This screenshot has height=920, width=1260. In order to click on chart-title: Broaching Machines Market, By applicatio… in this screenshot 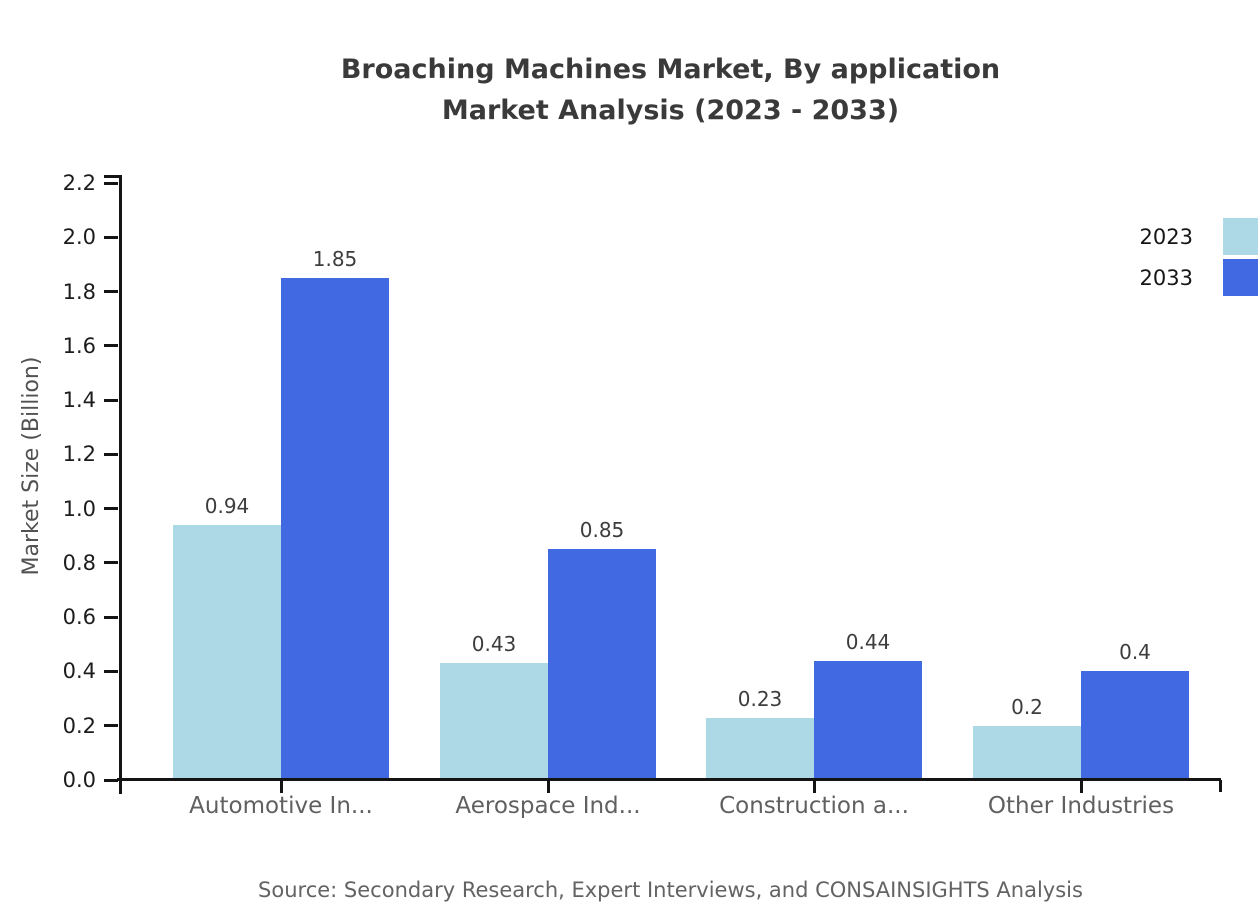, I will do `click(670, 90)`.